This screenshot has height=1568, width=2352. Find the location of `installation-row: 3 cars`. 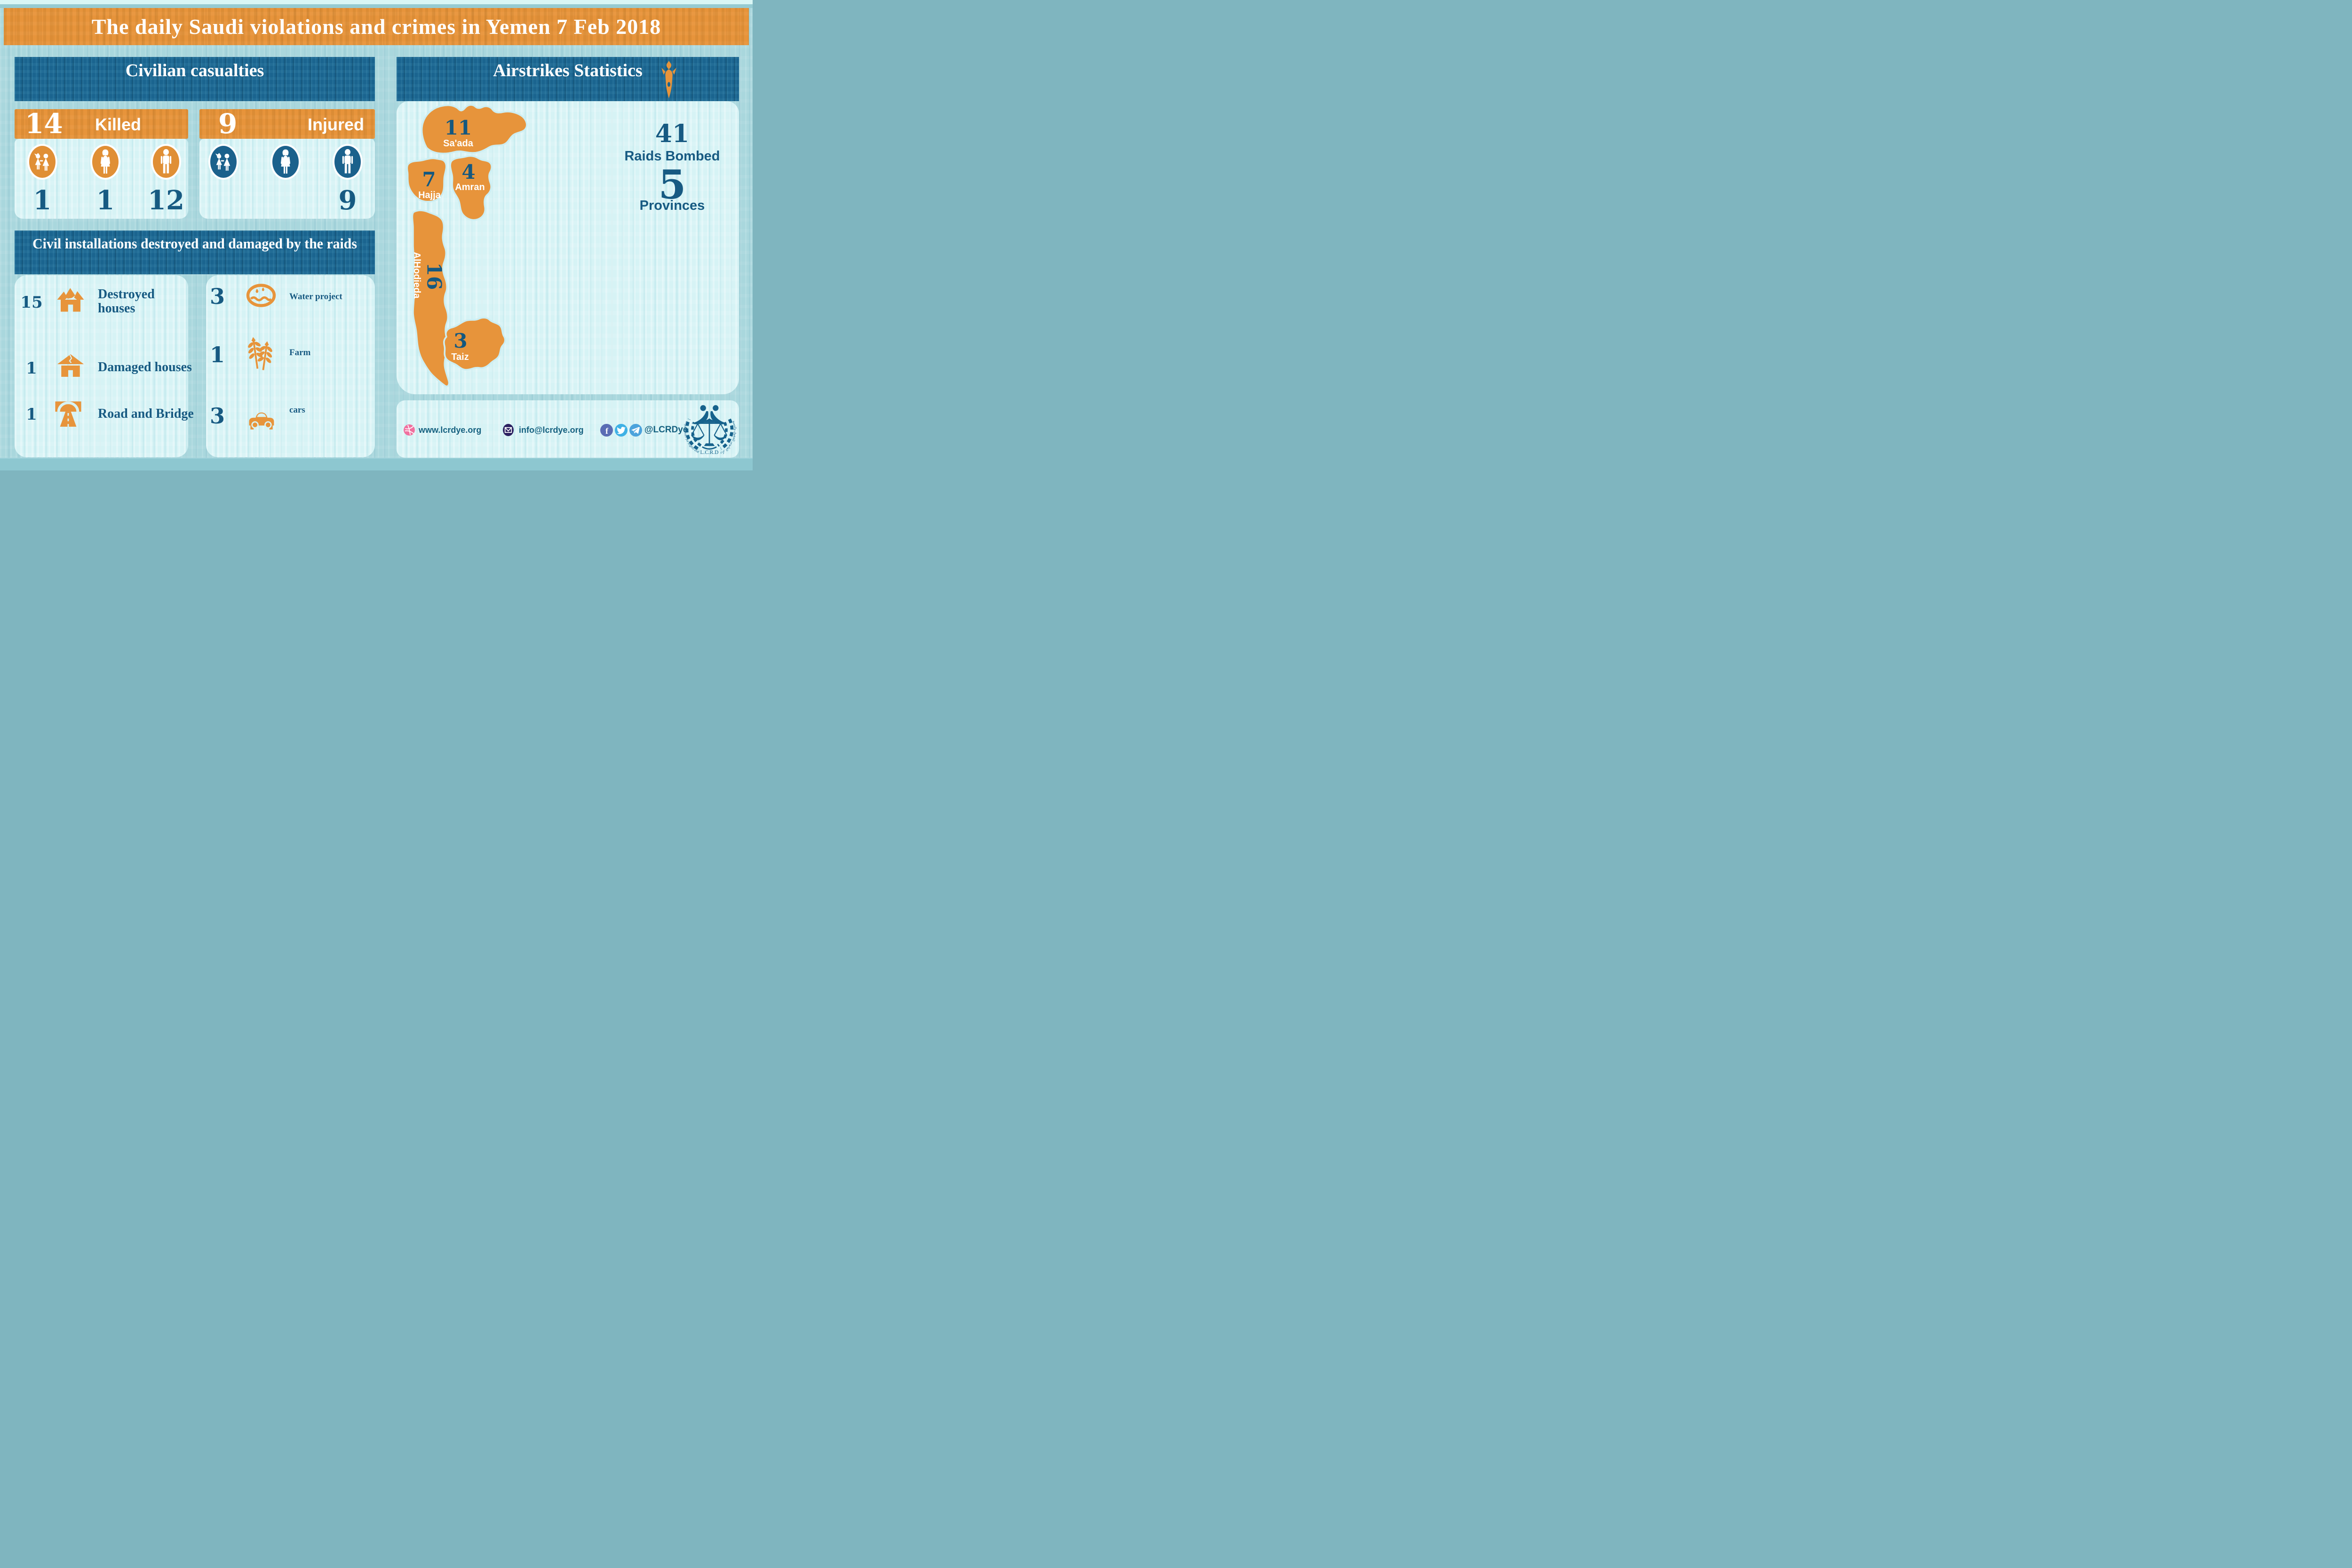

installation-row: 3 cars is located at coordinates (290, 419).